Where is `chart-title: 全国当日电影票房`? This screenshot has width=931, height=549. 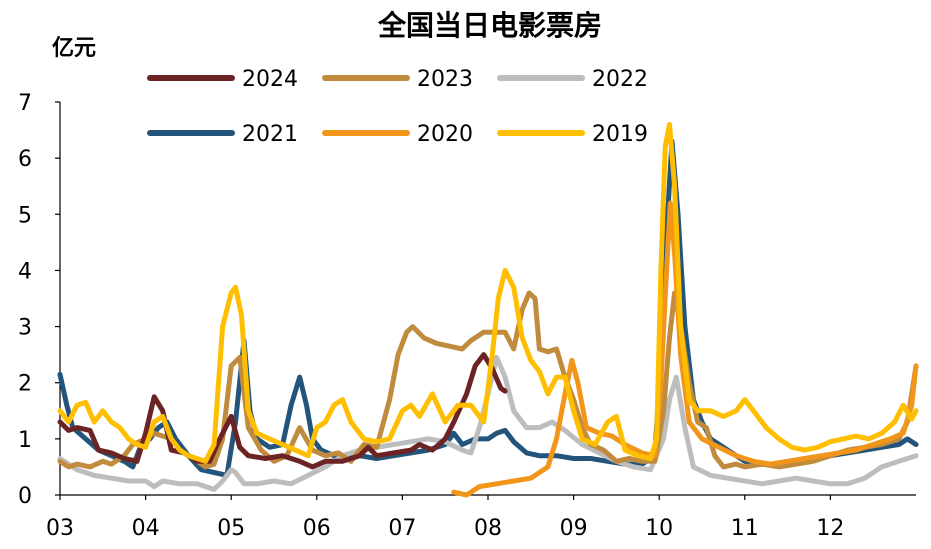 chart-title: 全国当日电影票房 is located at coordinates (489, 25).